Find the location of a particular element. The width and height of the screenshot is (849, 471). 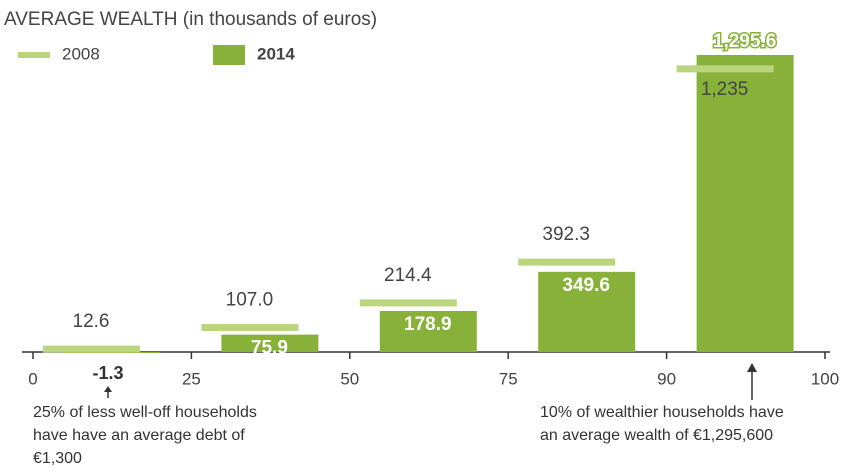

annotation: 25% of less well-off households is located at coordinates (145, 412).